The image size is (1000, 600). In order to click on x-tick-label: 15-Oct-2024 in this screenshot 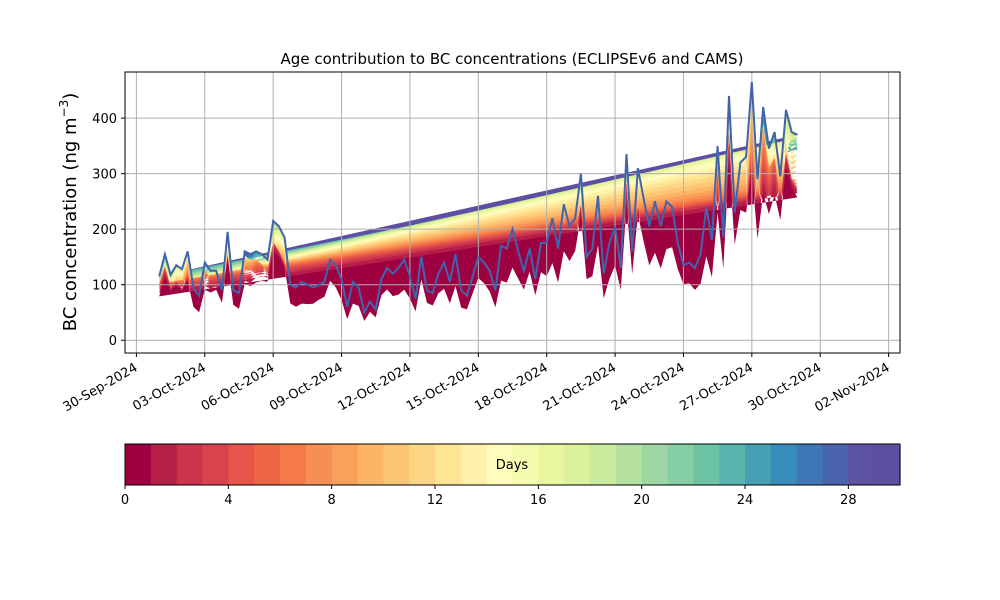, I will do `click(443, 387)`.